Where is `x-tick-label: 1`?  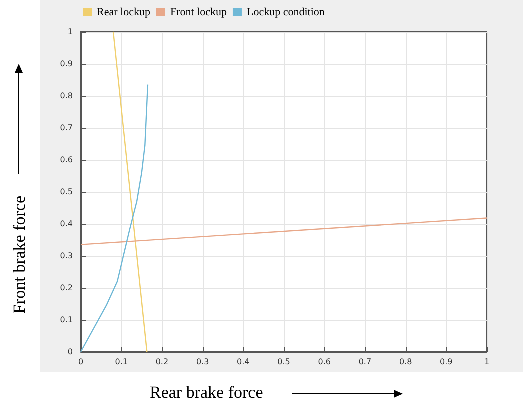
x-tick-label: 1 is located at coordinates (487, 362).